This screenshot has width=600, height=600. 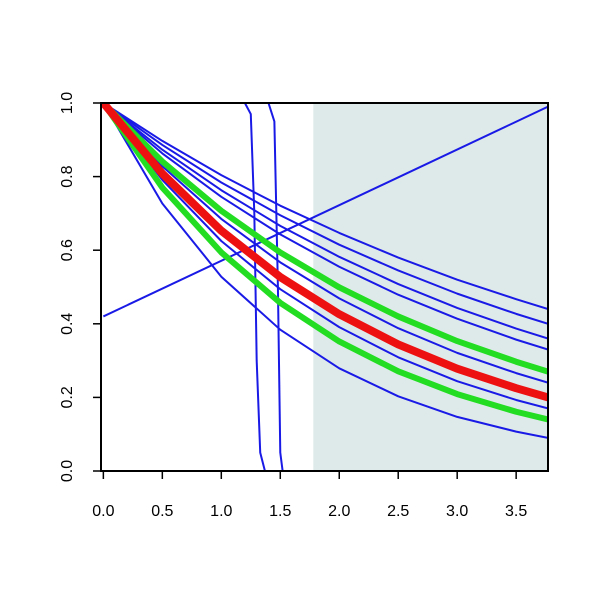 What do you see at coordinates (67, 250) in the screenshot?
I see `y-tick-label: 0.6` at bounding box center [67, 250].